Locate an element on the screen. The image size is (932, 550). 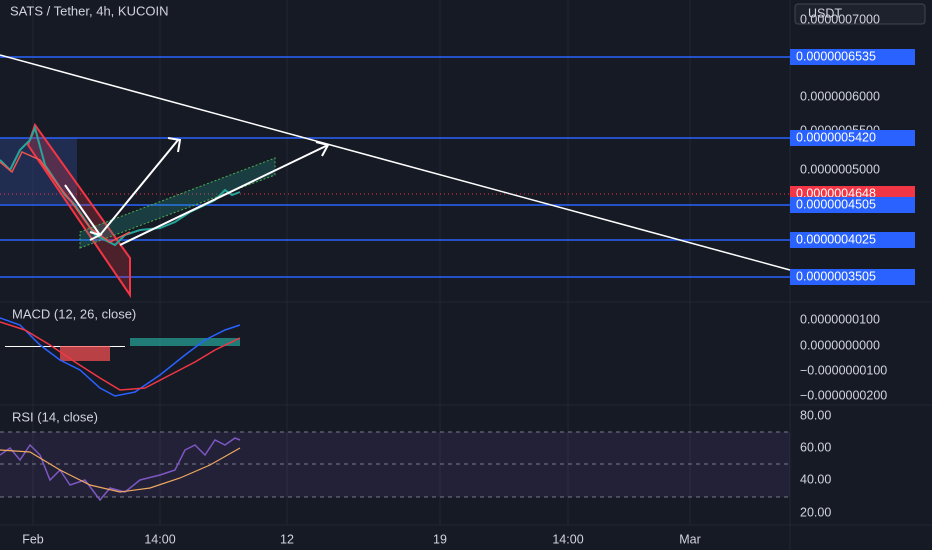
ascending-channel is located at coordinates (177, 203).